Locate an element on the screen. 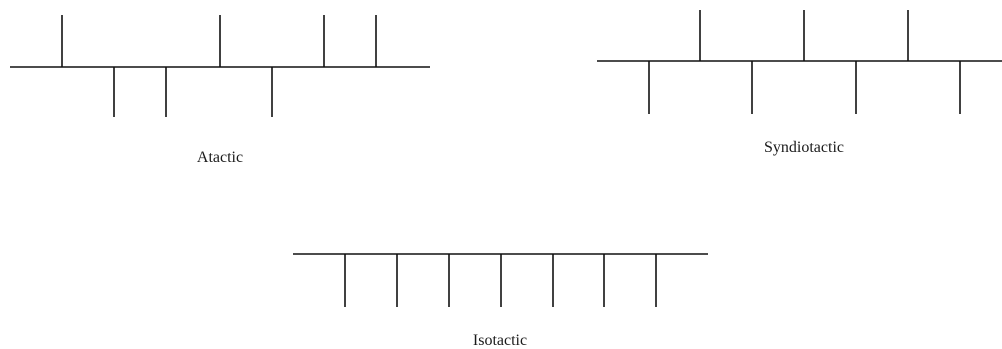  isotactic-label: Isotactic is located at coordinates (500, 340).